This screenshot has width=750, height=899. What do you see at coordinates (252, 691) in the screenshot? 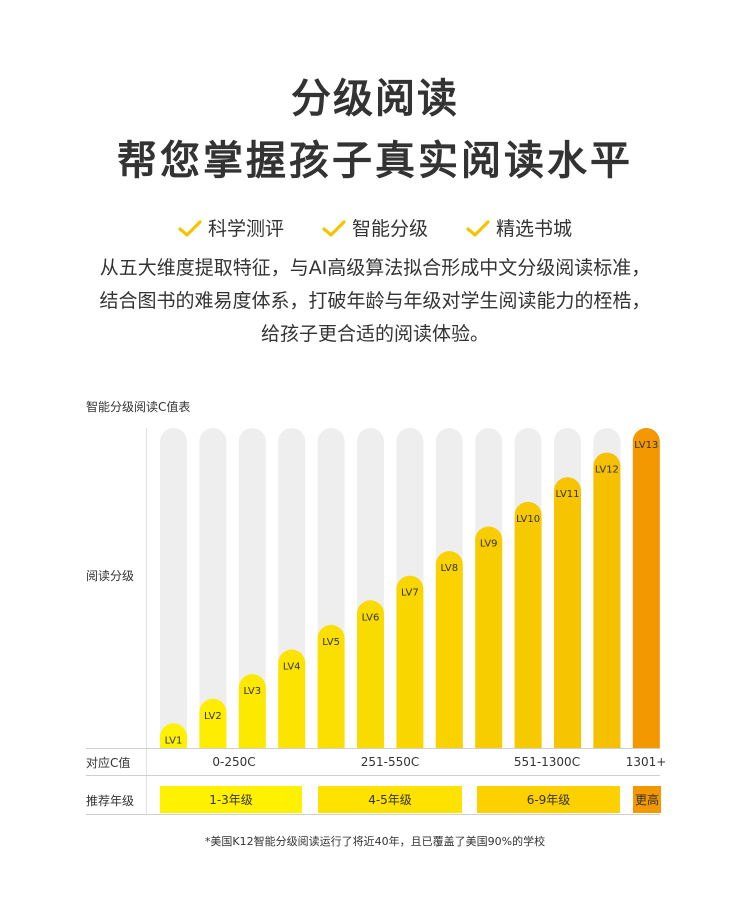
I see `bar-label: LV3` at bounding box center [252, 691].